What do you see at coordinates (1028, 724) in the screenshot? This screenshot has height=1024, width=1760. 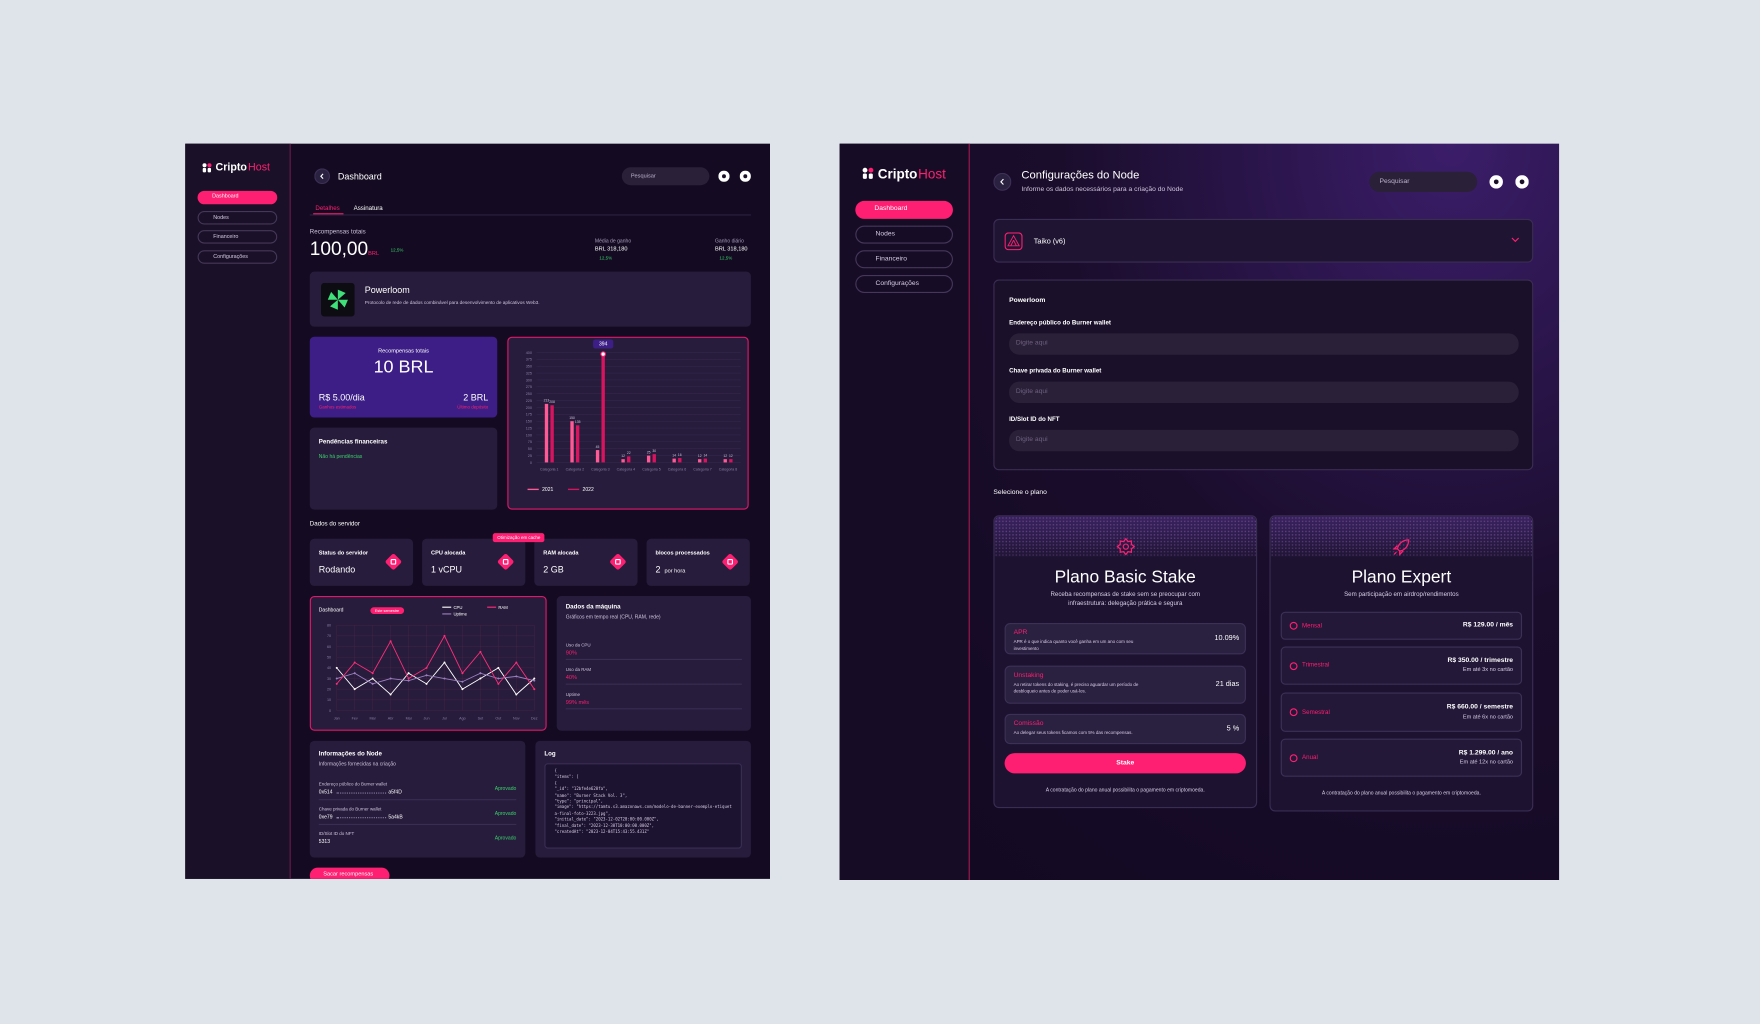 I see `plan-row-name: Comissão` at bounding box center [1028, 724].